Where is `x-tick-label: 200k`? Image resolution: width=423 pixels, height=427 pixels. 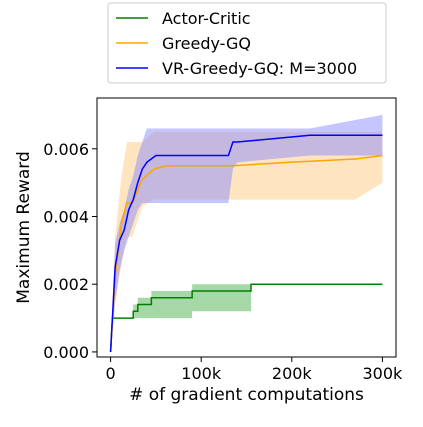
x-tick-label: 200k is located at coordinates (292, 373).